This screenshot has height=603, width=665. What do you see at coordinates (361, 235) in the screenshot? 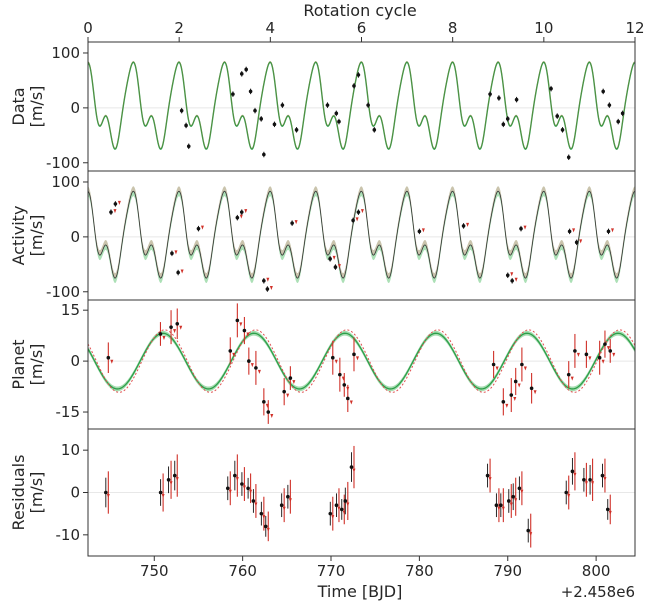
I see `model-band` at bounding box center [361, 235].